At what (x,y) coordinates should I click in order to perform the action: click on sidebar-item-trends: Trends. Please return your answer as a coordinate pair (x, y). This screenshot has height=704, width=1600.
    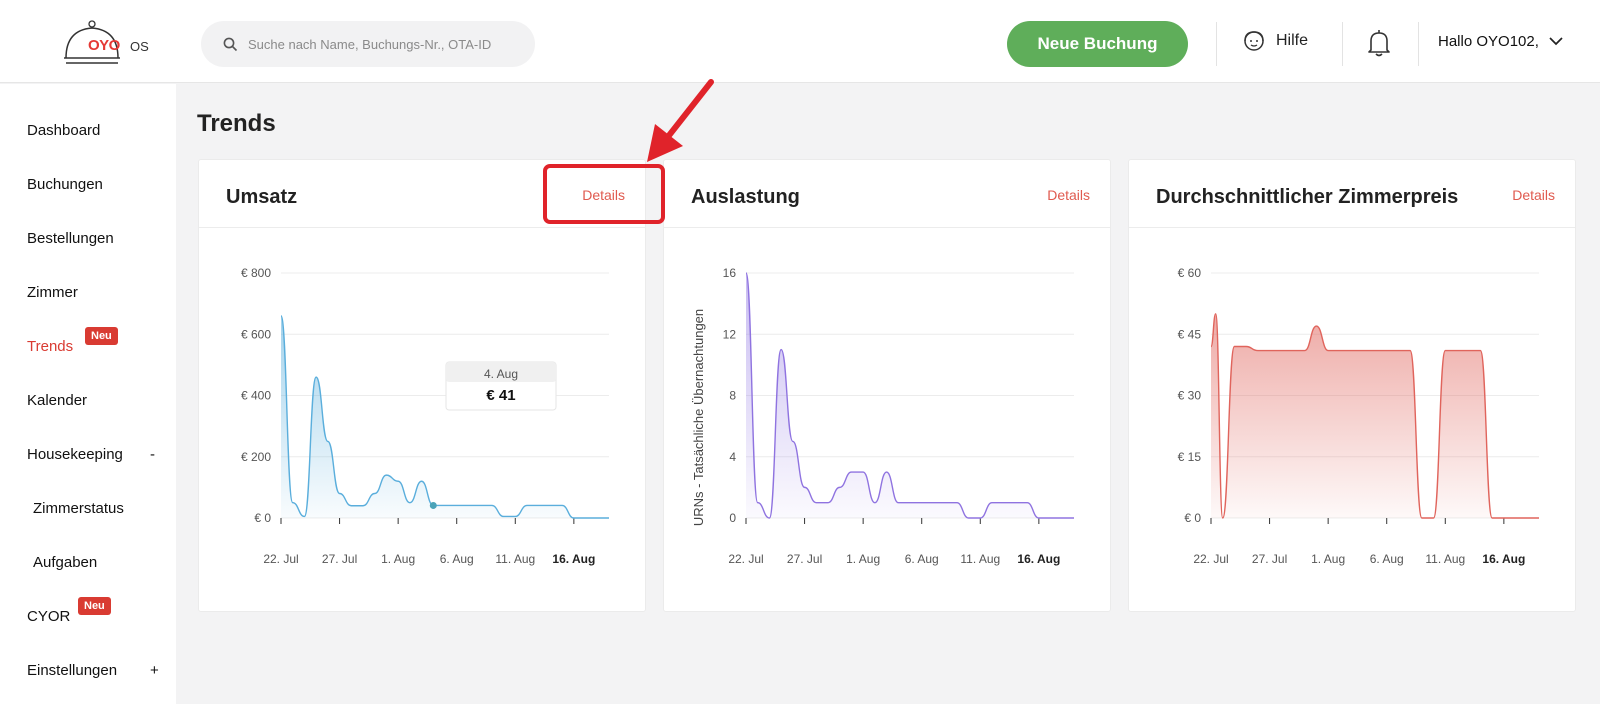
    Looking at the image, I should click on (50, 346).